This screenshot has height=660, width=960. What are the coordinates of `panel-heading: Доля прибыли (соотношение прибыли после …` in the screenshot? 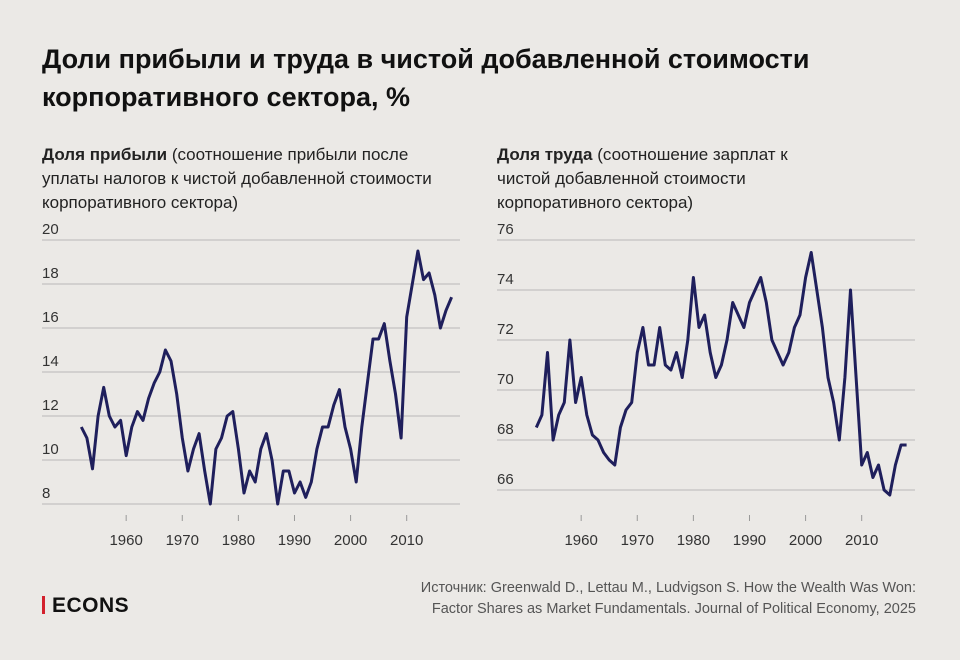 It's located at (239, 179).